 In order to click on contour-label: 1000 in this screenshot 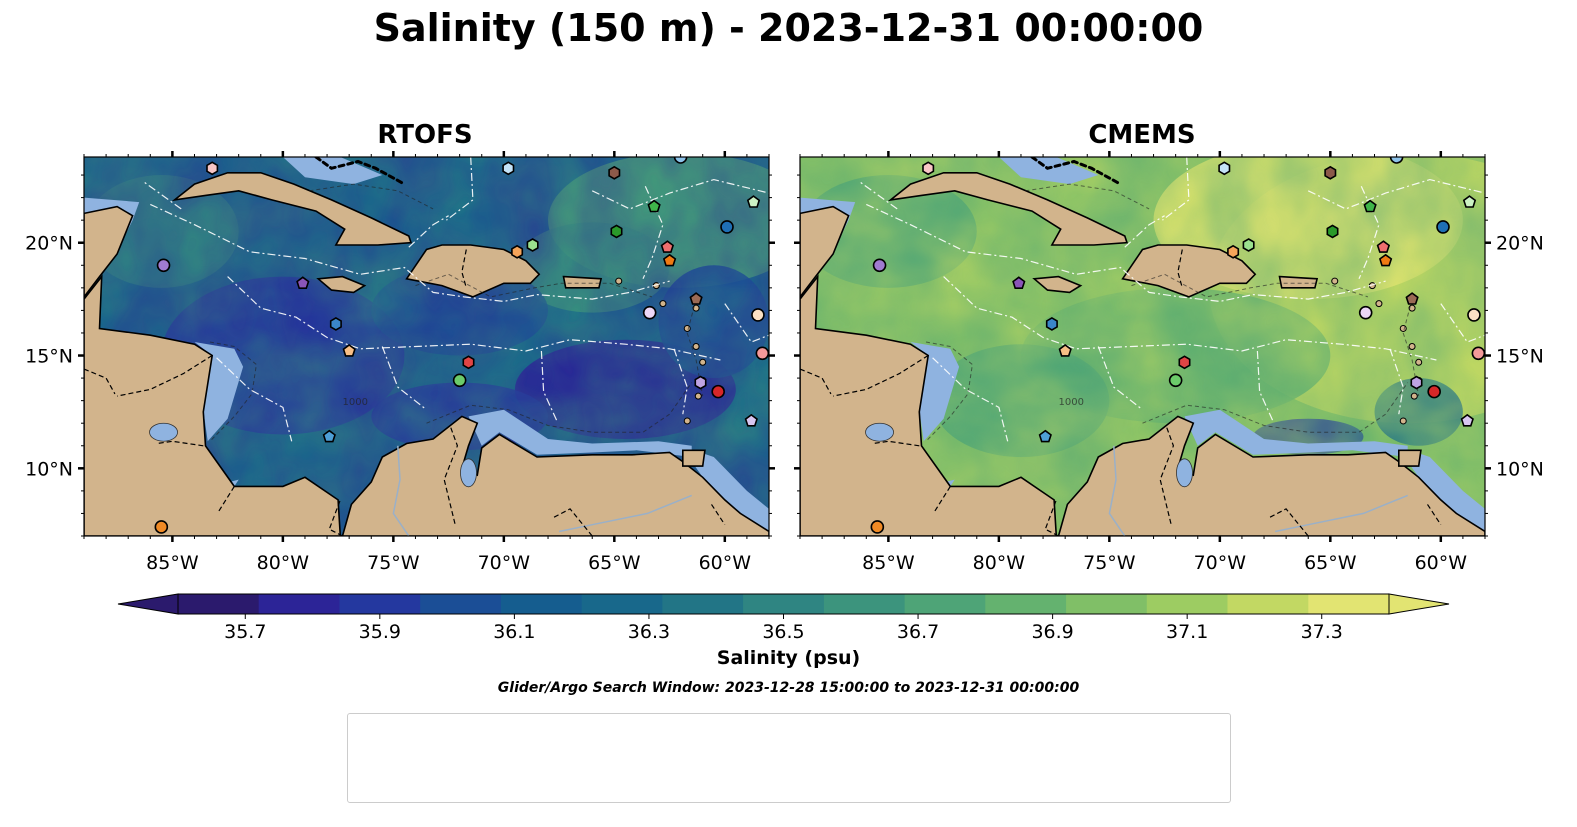, I will do `click(355, 402)`.